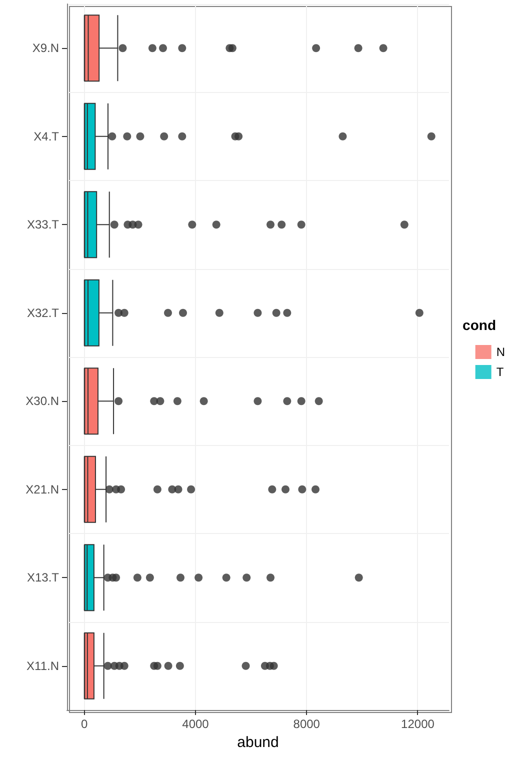  What do you see at coordinates (45, 48) in the screenshot?
I see `y-tick-label: X9.N` at bounding box center [45, 48].